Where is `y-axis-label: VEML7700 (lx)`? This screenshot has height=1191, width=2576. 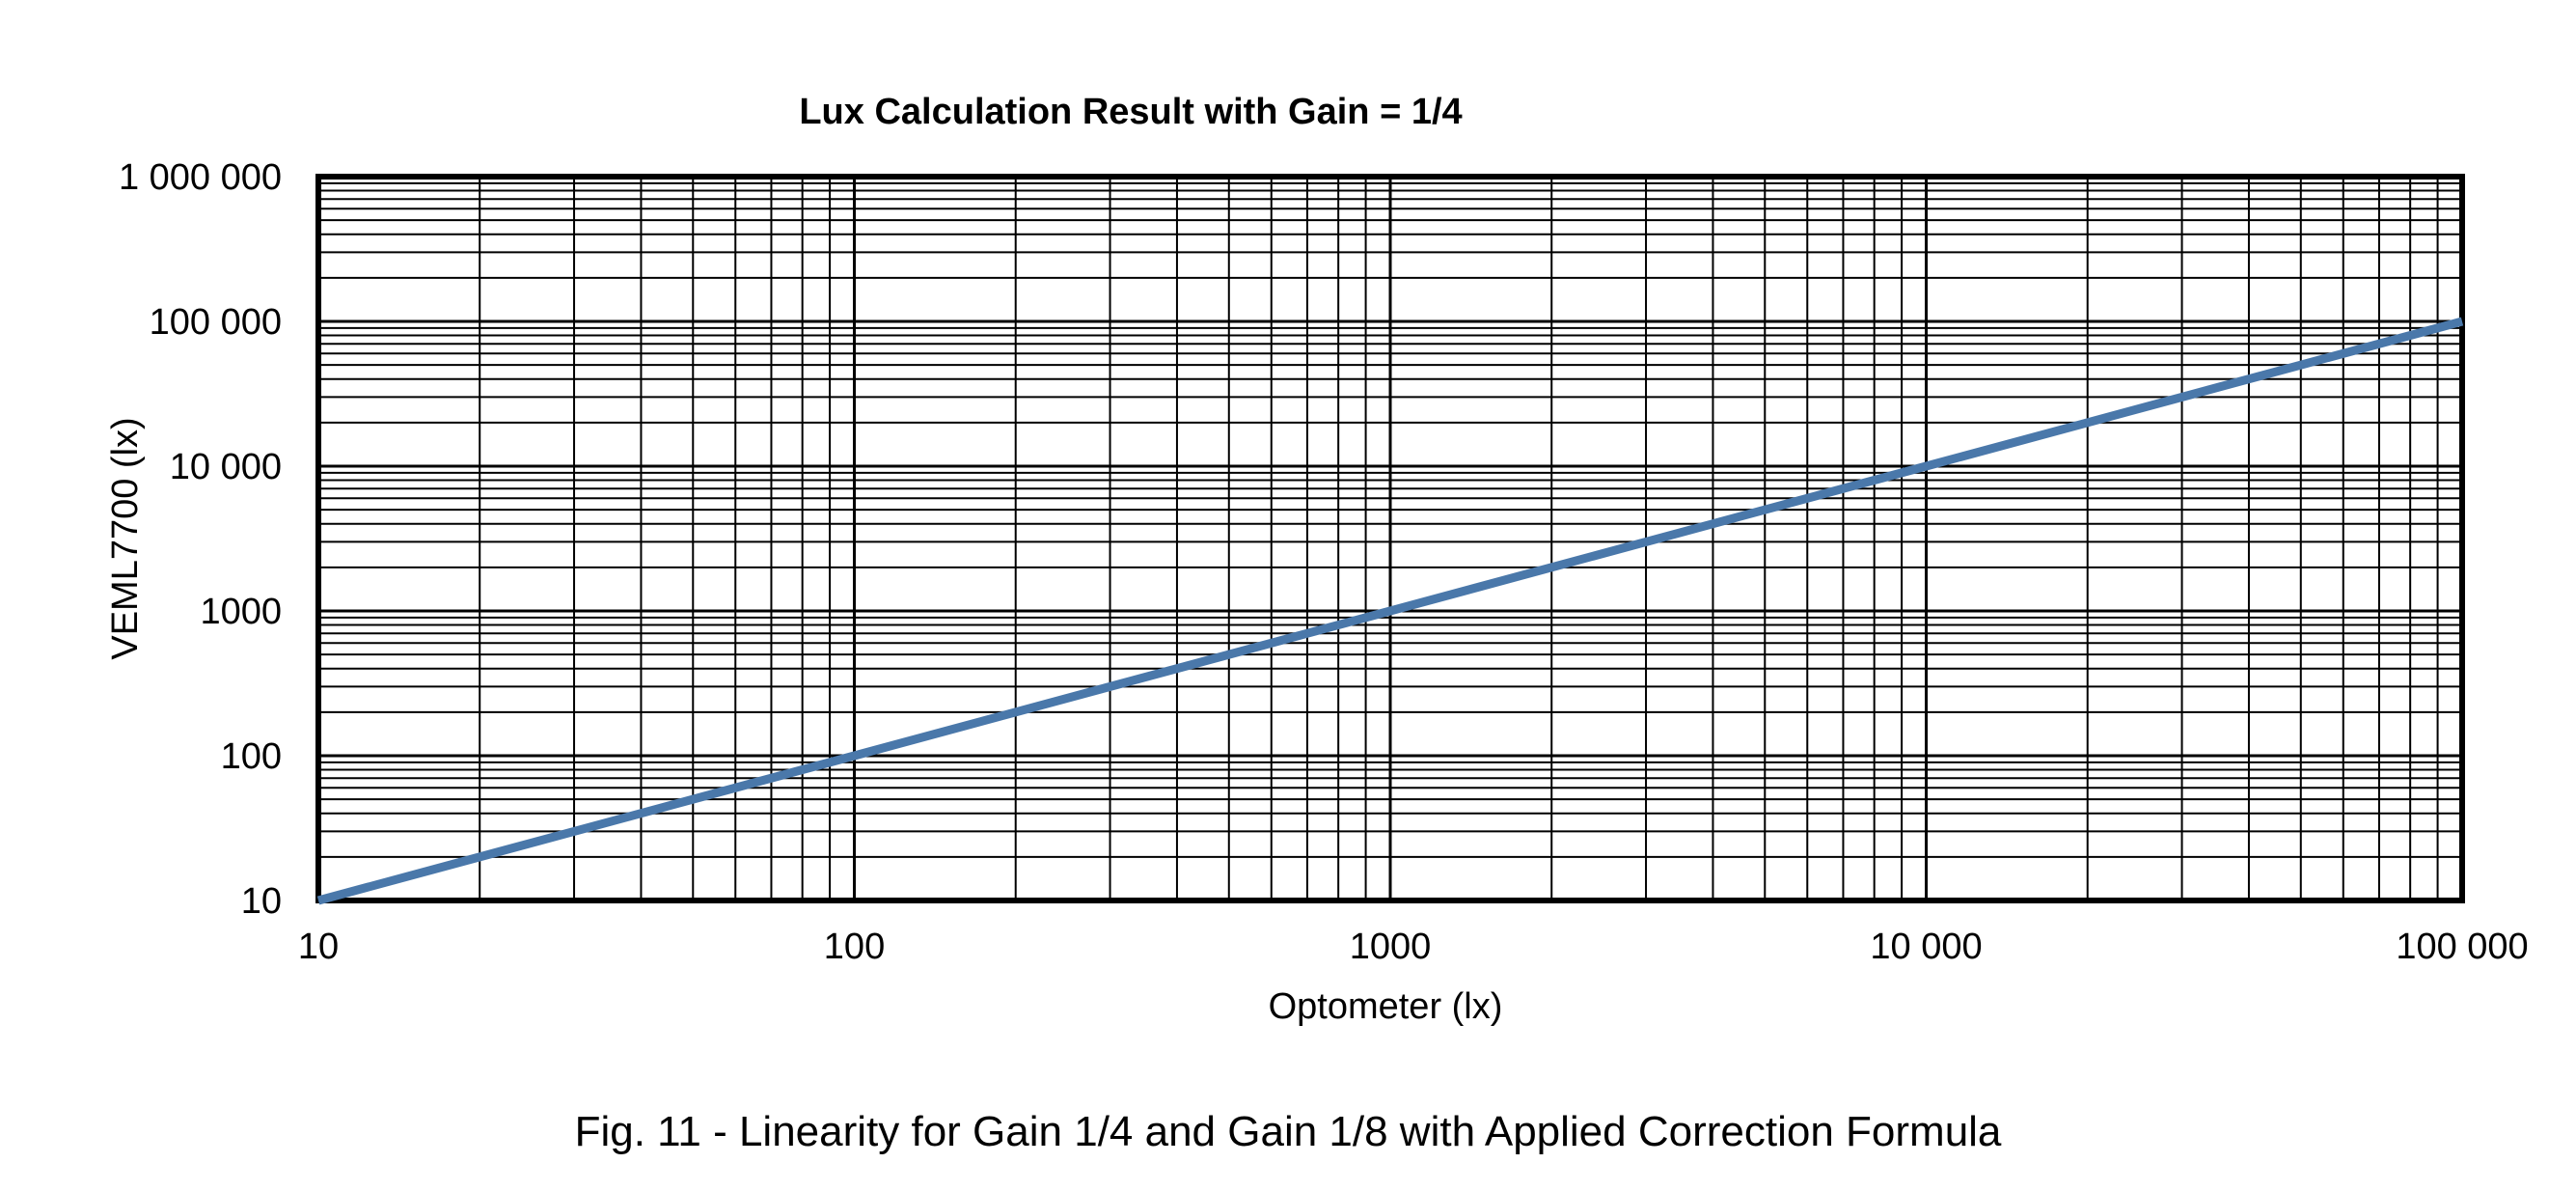
y-axis-label: VEML7700 (lx) is located at coordinates (125, 538).